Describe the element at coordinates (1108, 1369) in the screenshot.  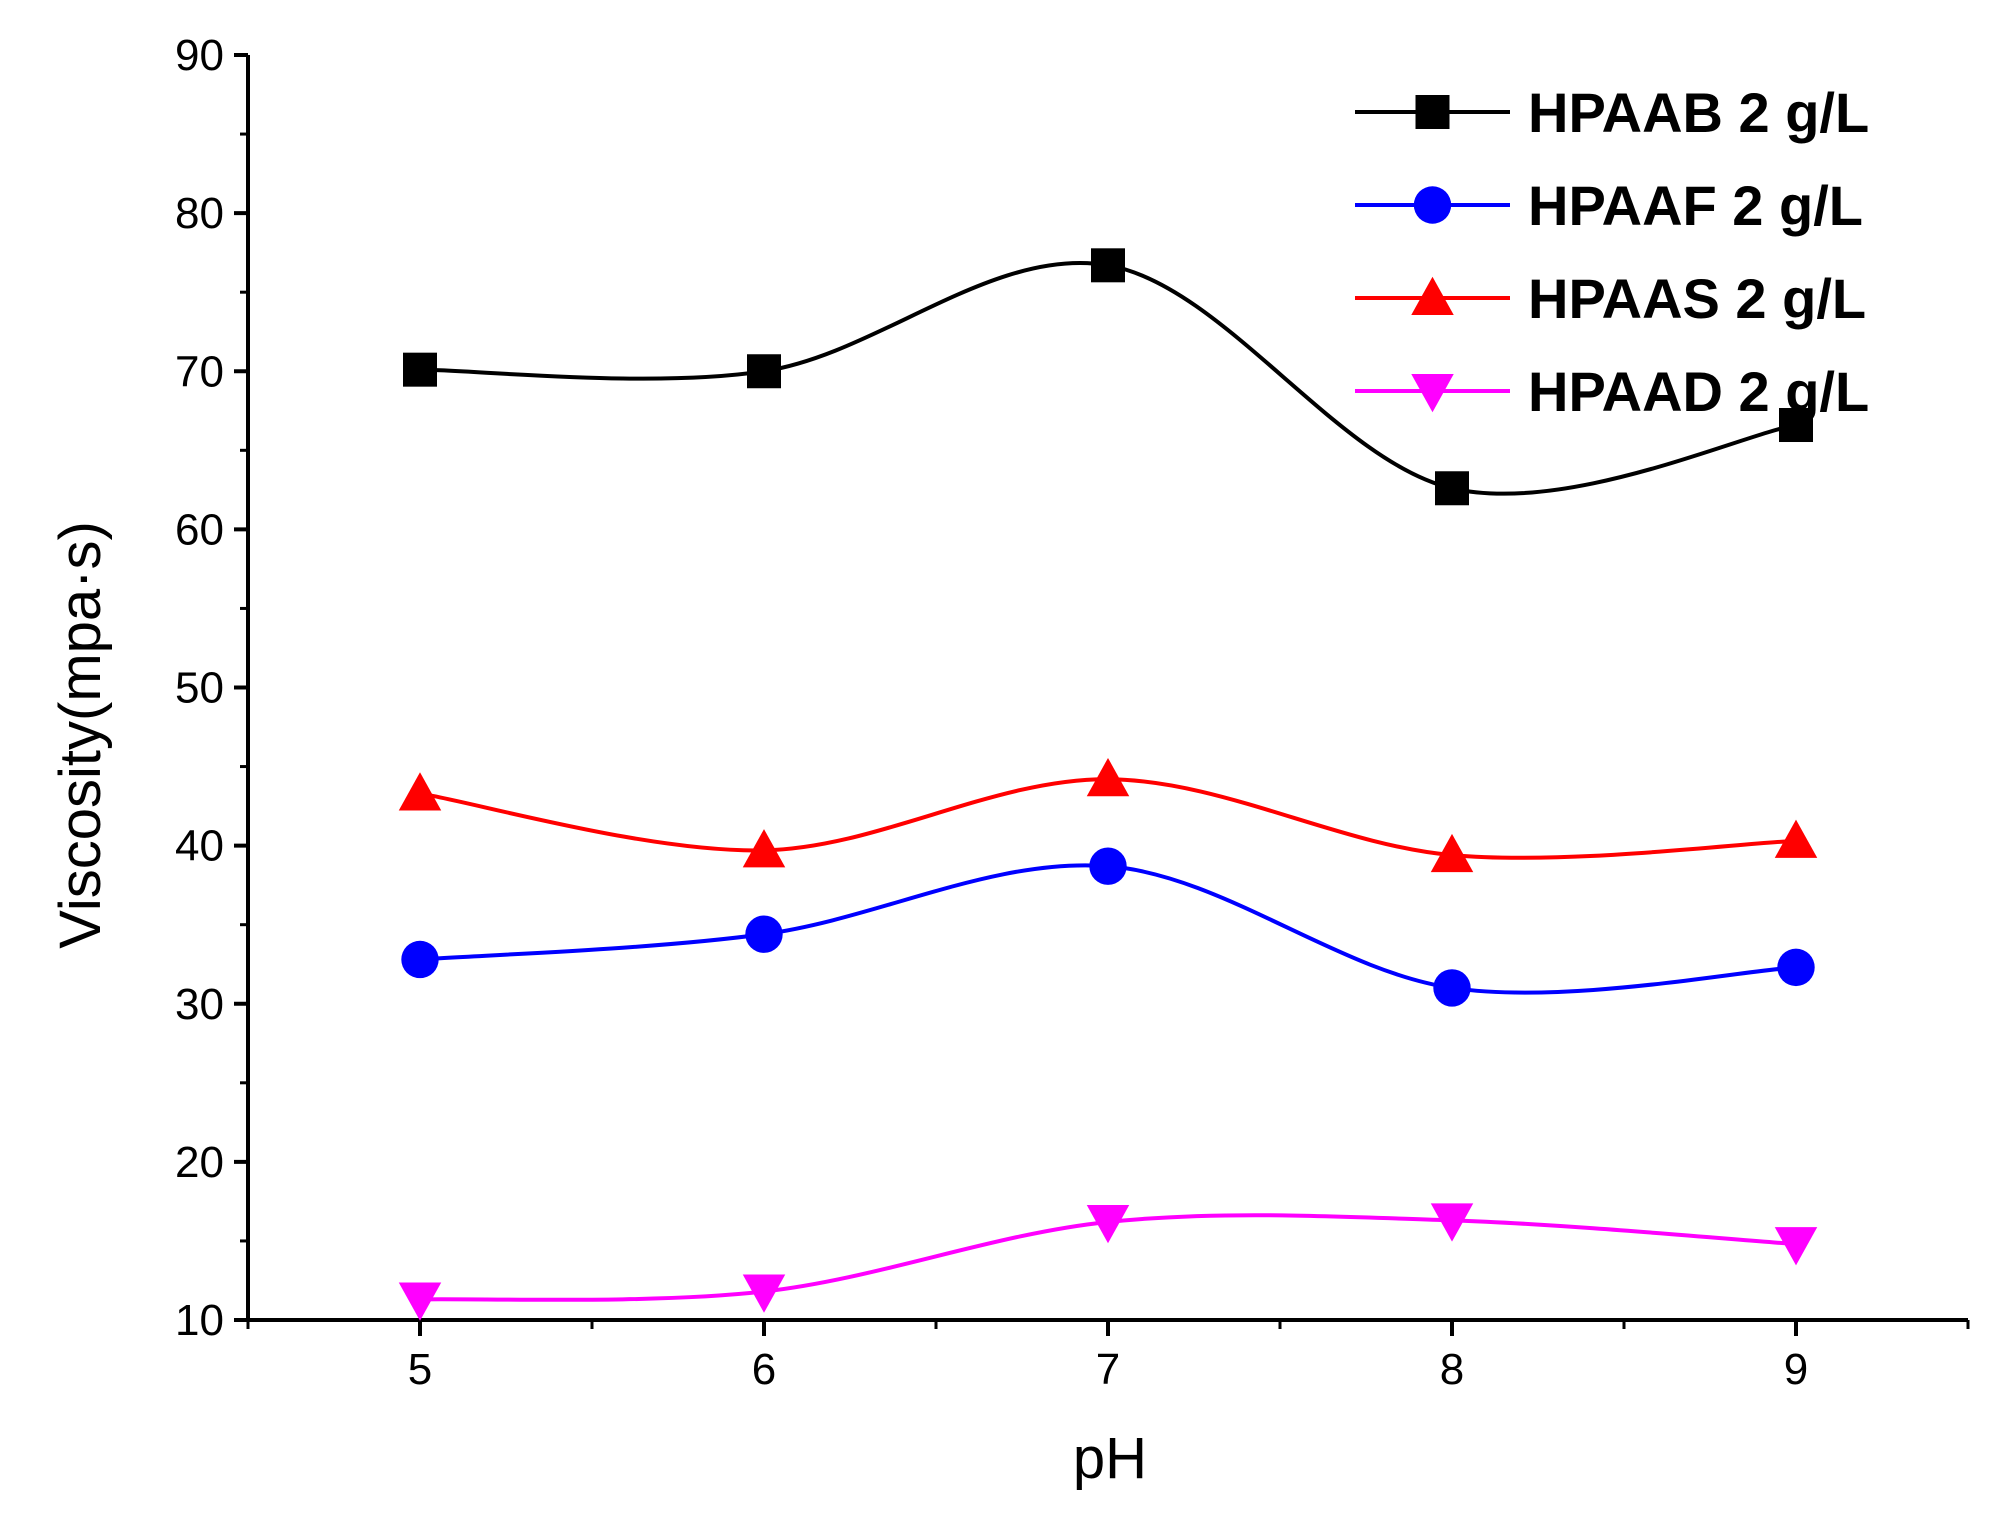
I see `x-tick-label: 7` at that location.